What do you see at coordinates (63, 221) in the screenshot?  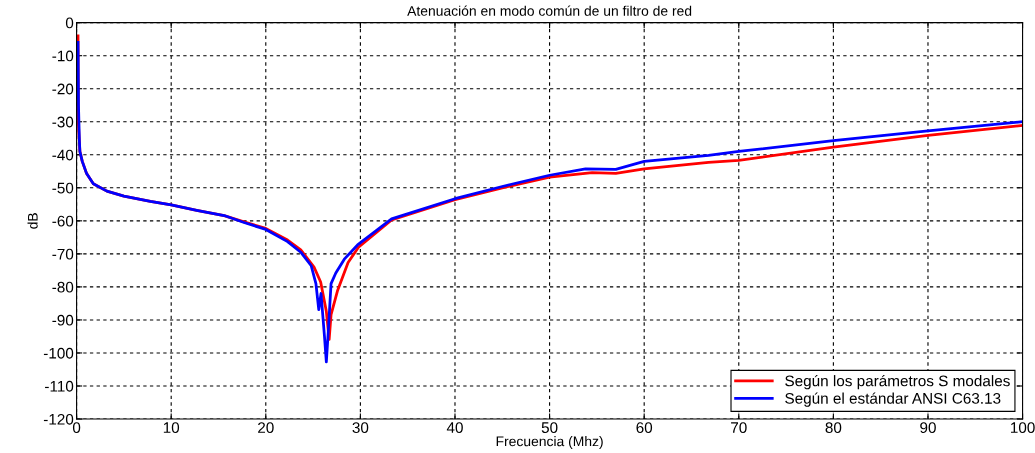 I see `y-tick-label: -60` at bounding box center [63, 221].